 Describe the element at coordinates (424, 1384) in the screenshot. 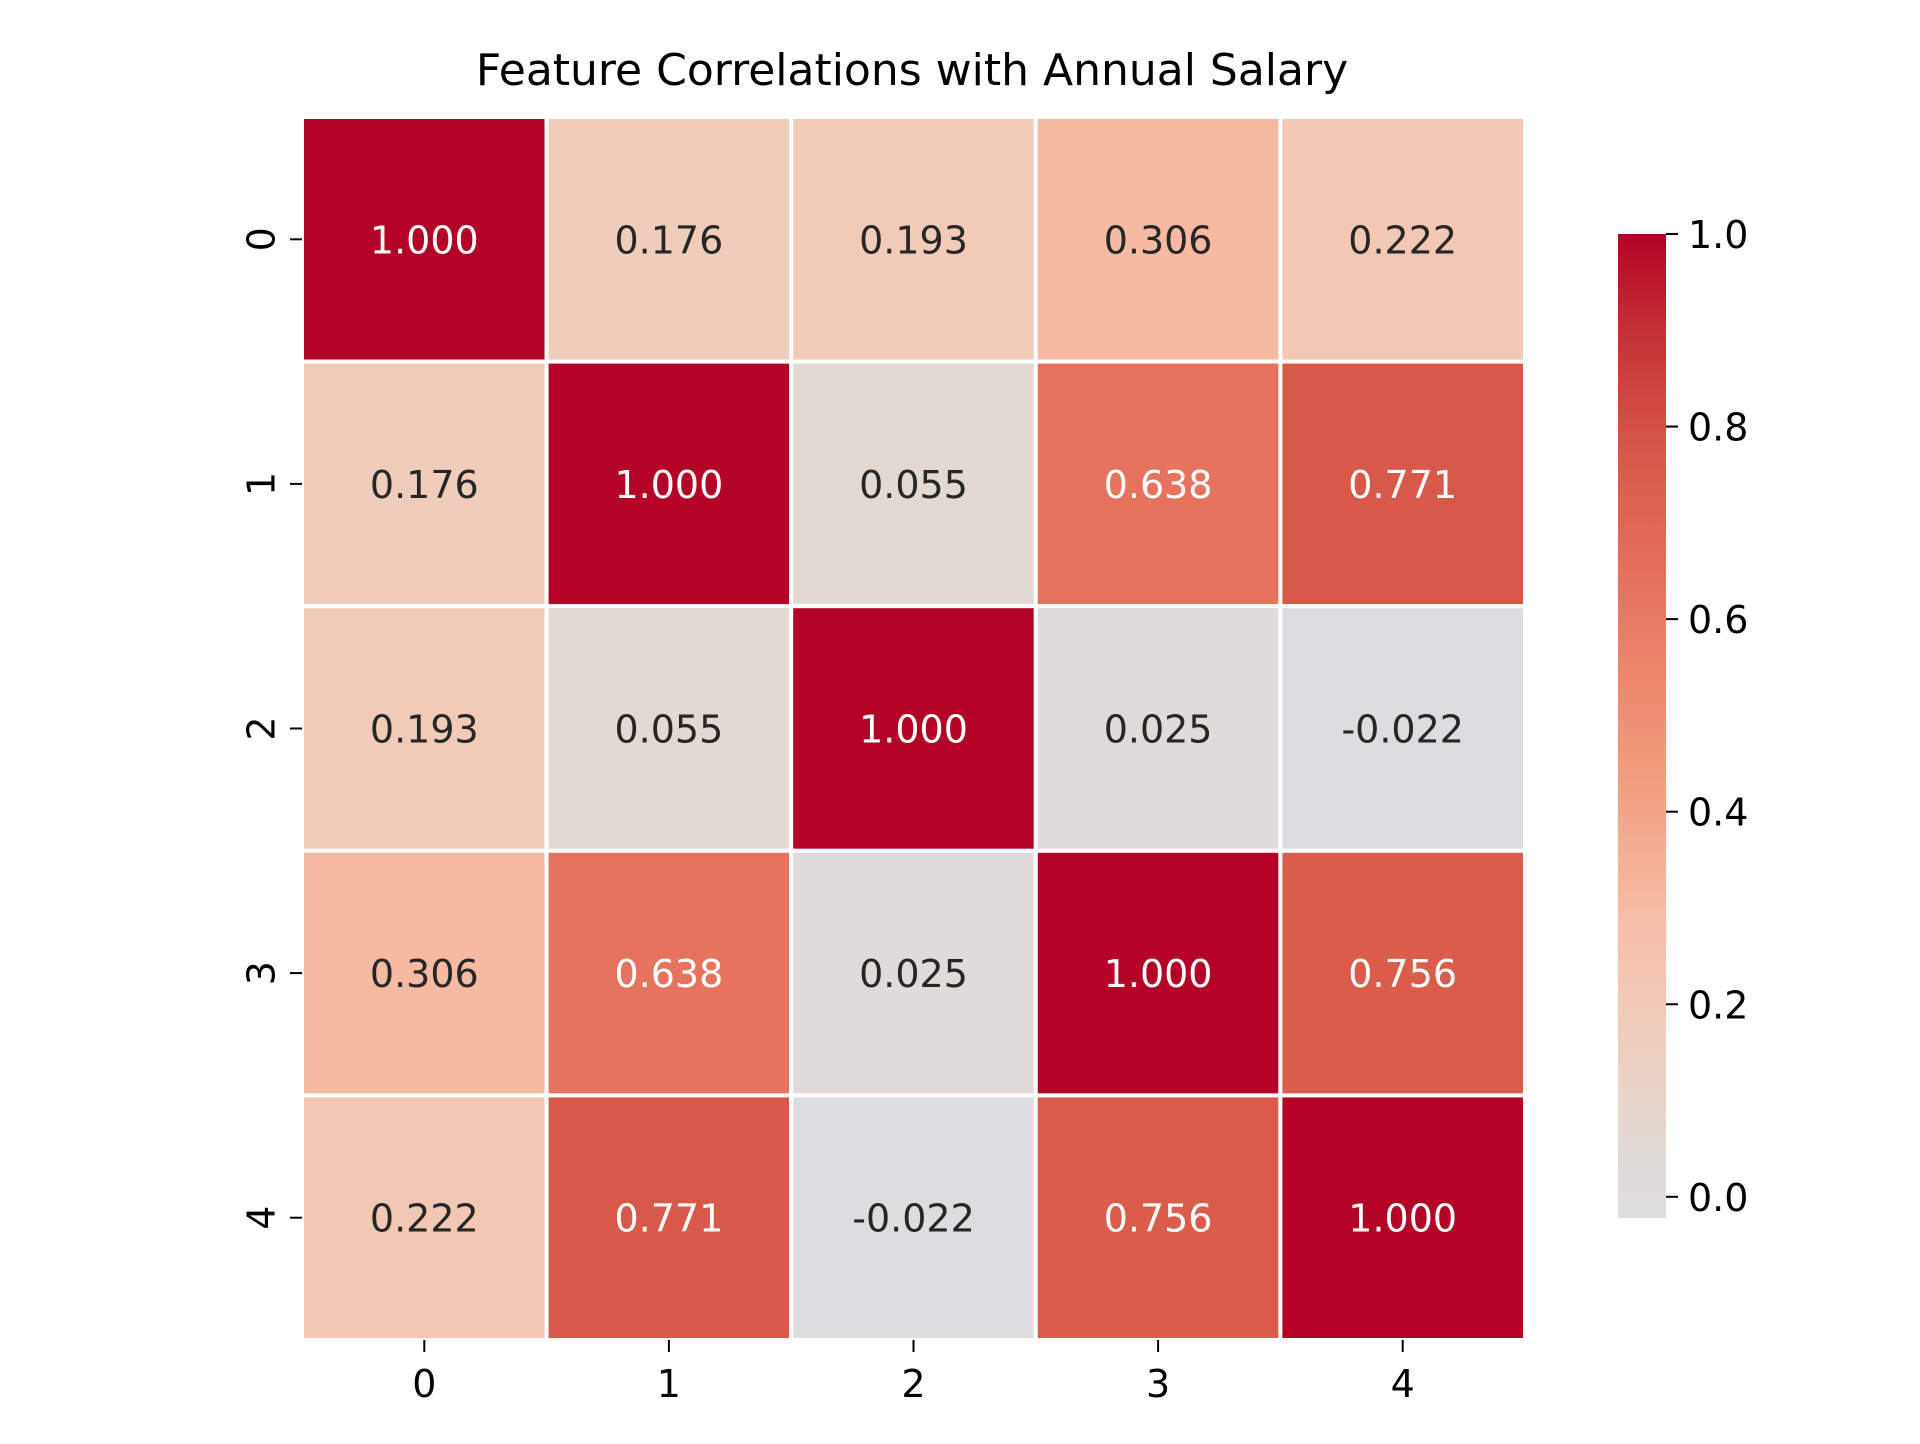

I see `x-tick-label-0: 0` at that location.